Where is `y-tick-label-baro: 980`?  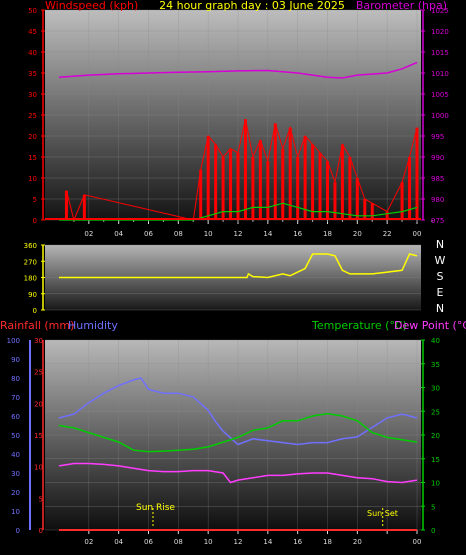
y-tick-label-baro: 980 is located at coordinates (437, 200).